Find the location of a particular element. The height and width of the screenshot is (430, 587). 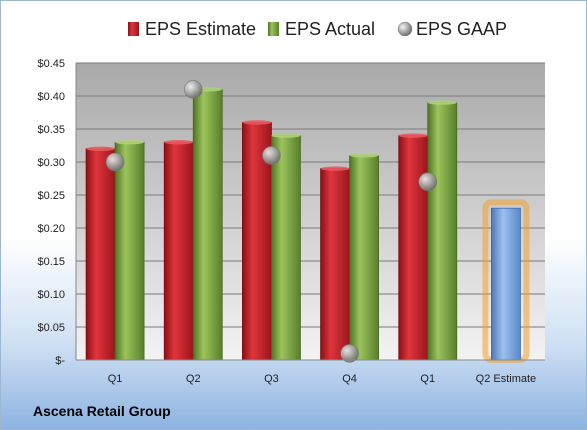

y-tick-label: $0.45 is located at coordinates (51, 64).